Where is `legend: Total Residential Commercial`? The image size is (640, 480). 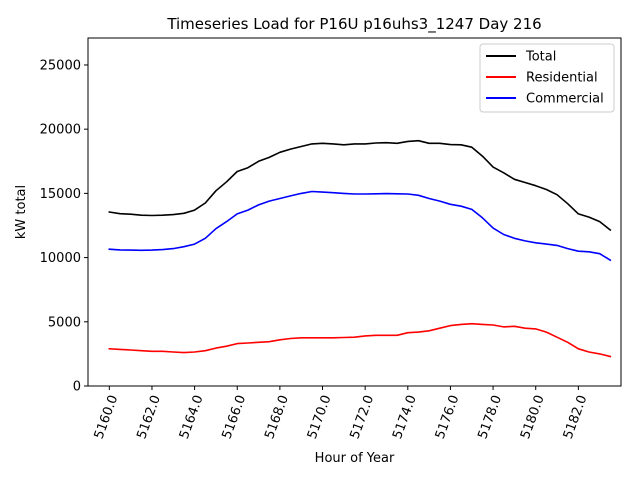 legend: Total Residential Commercial is located at coordinates (547, 78).